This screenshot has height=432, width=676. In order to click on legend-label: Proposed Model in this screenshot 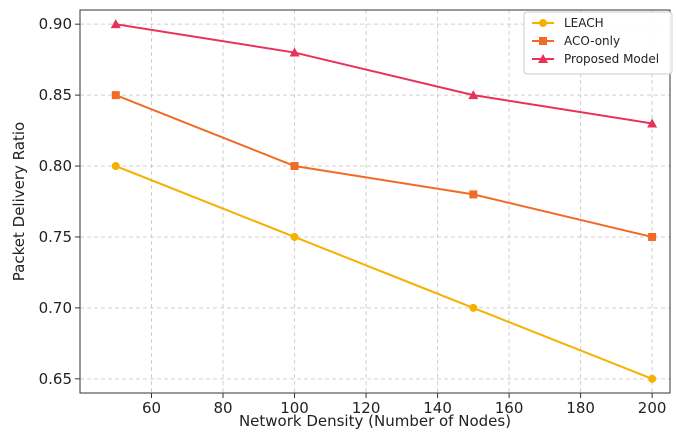, I will do `click(611, 59)`.